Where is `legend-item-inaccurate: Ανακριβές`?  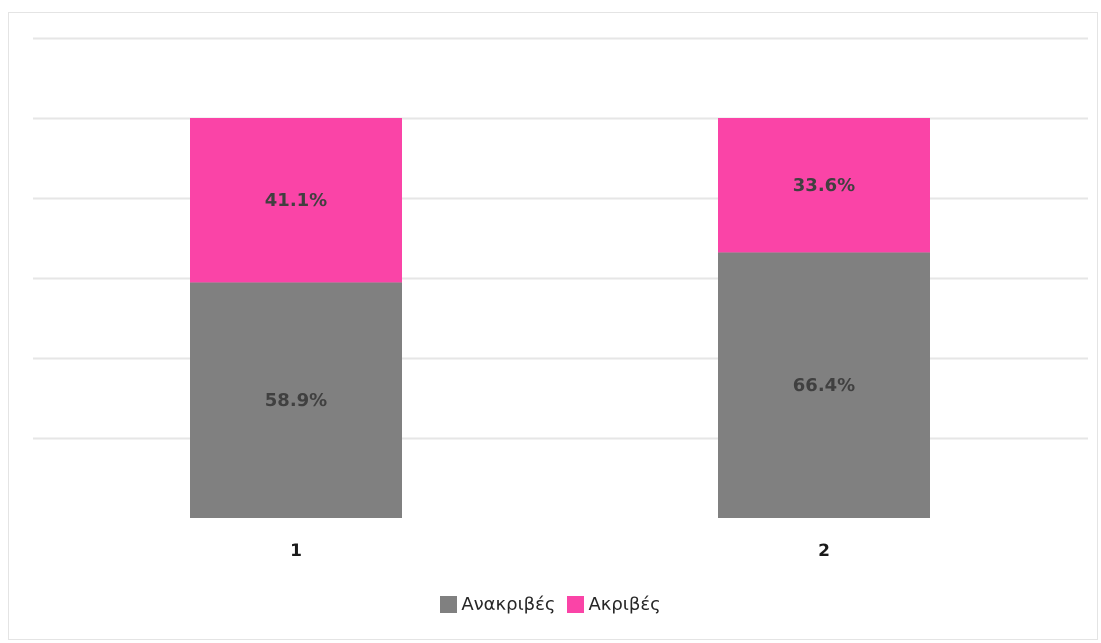 legend-item-inaccurate: Ανακριβές is located at coordinates (497, 604).